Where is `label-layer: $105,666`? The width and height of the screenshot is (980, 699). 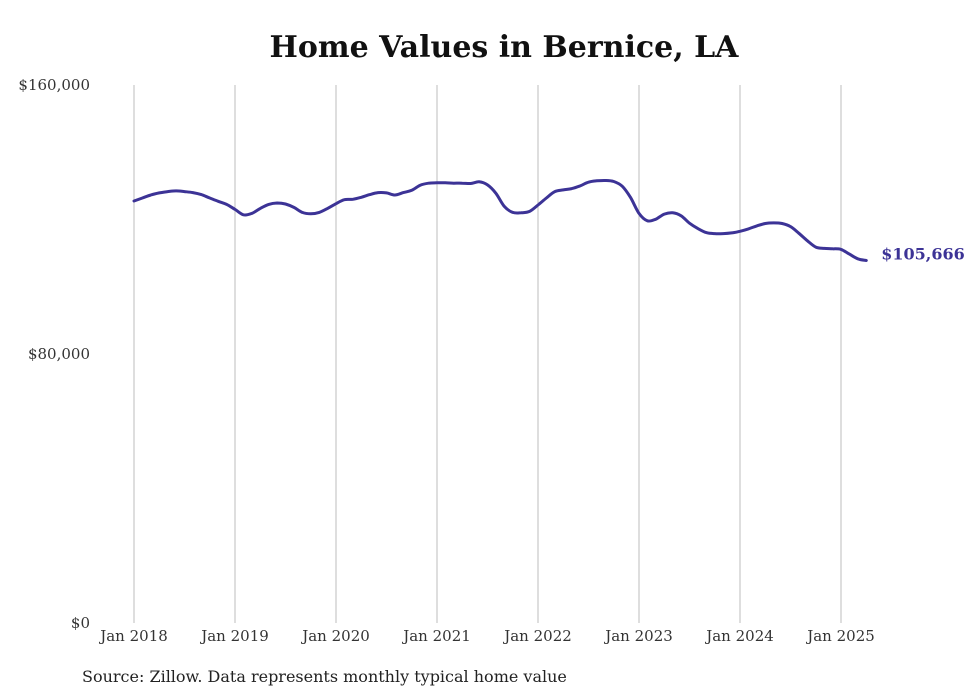 label-layer: $105,666 is located at coordinates (923, 254).